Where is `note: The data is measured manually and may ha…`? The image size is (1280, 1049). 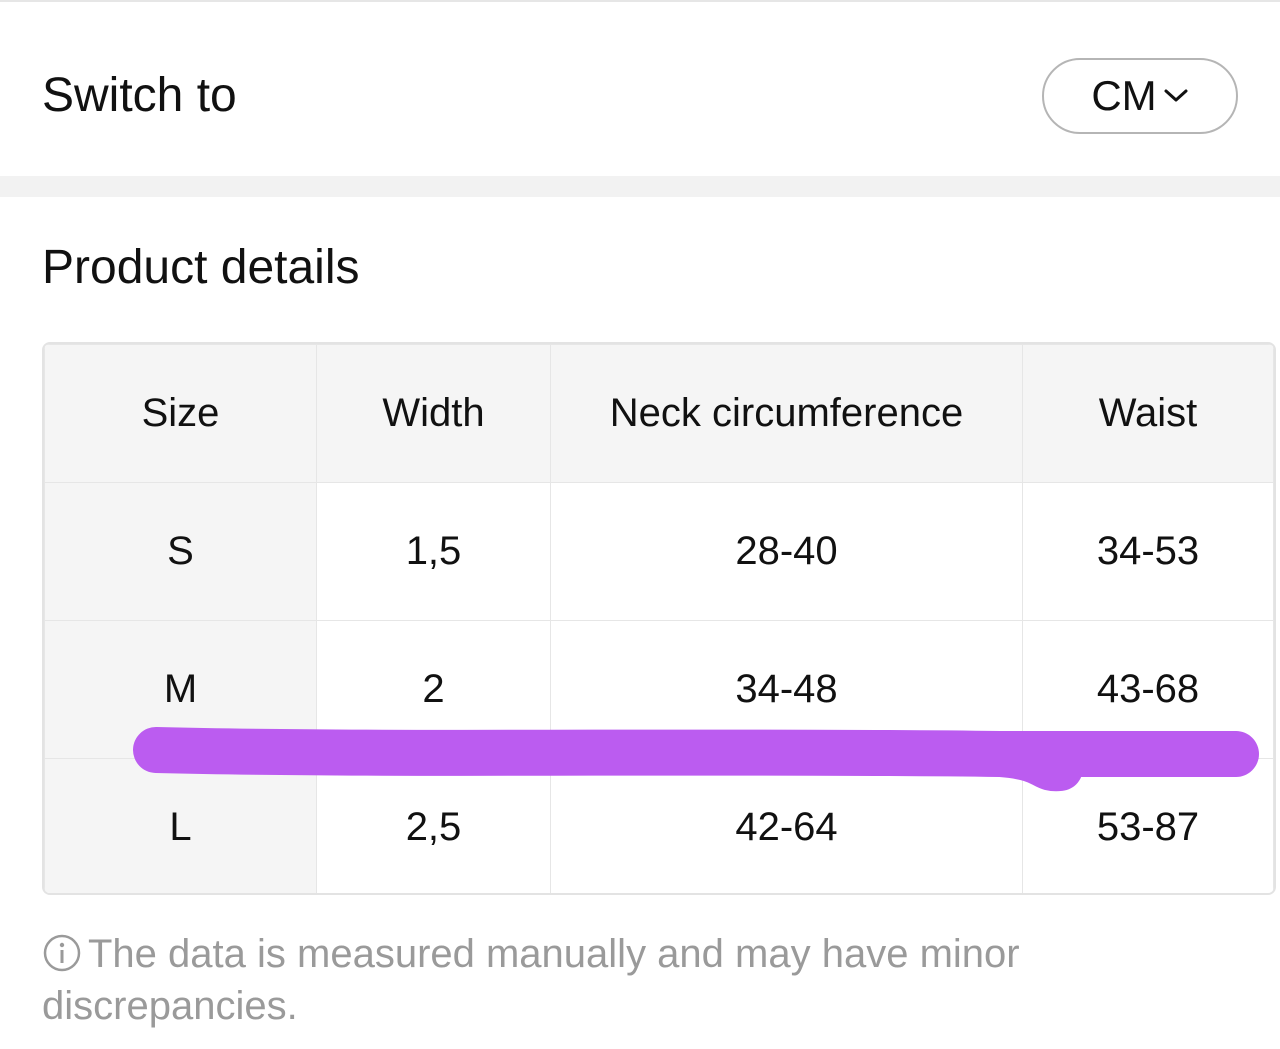 note: The data is measured manually and may ha… is located at coordinates (592, 980).